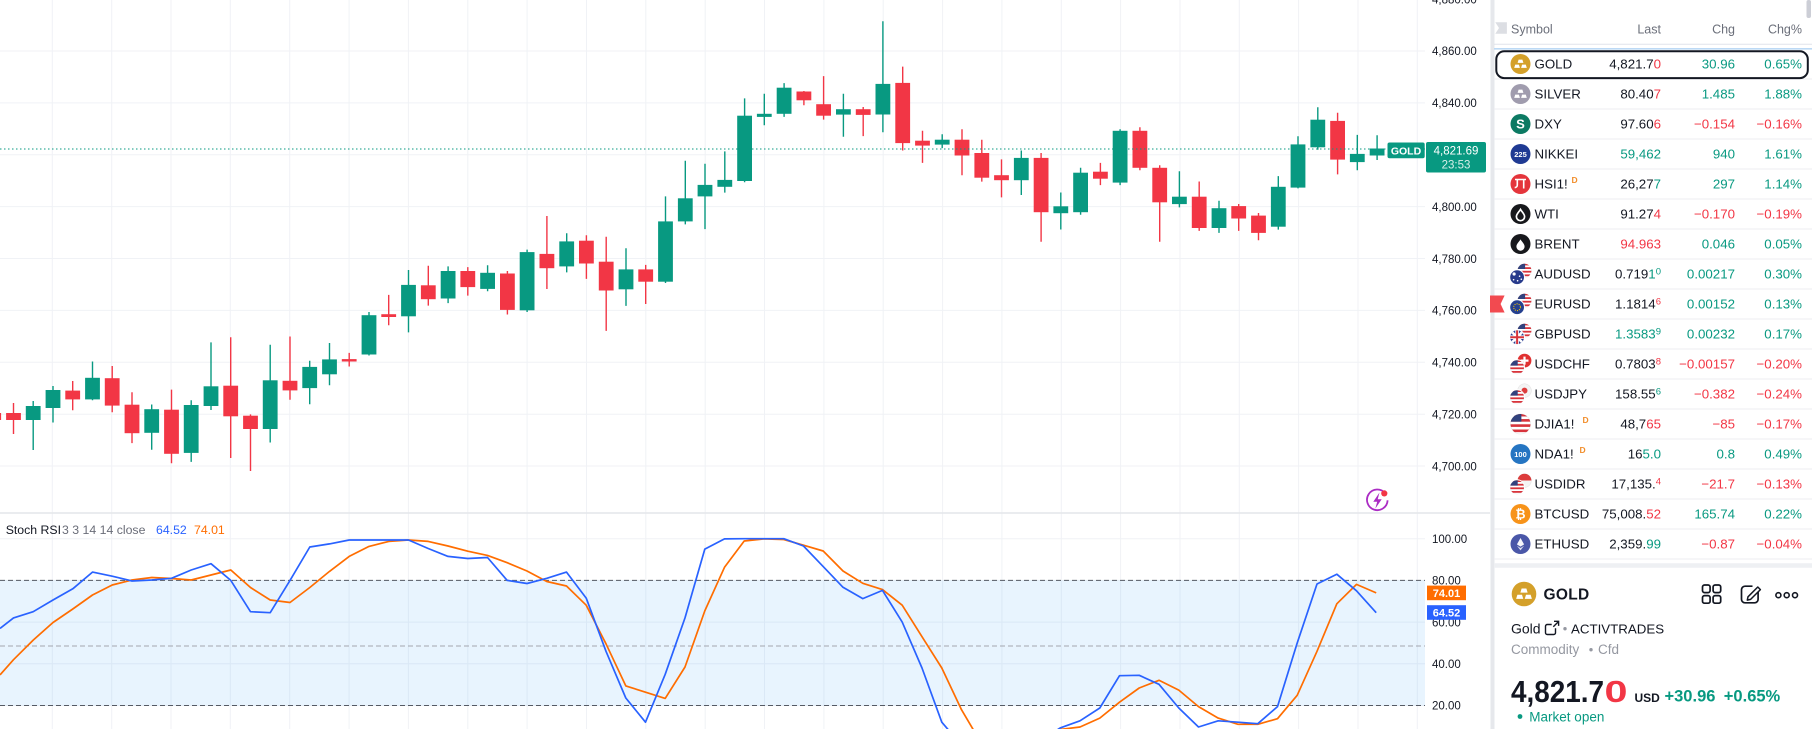 Image resolution: width=1812 pixels, height=729 pixels. Describe the element at coordinates (1454, 364) in the screenshot. I see `svg-text: 4,740.00` at that location.